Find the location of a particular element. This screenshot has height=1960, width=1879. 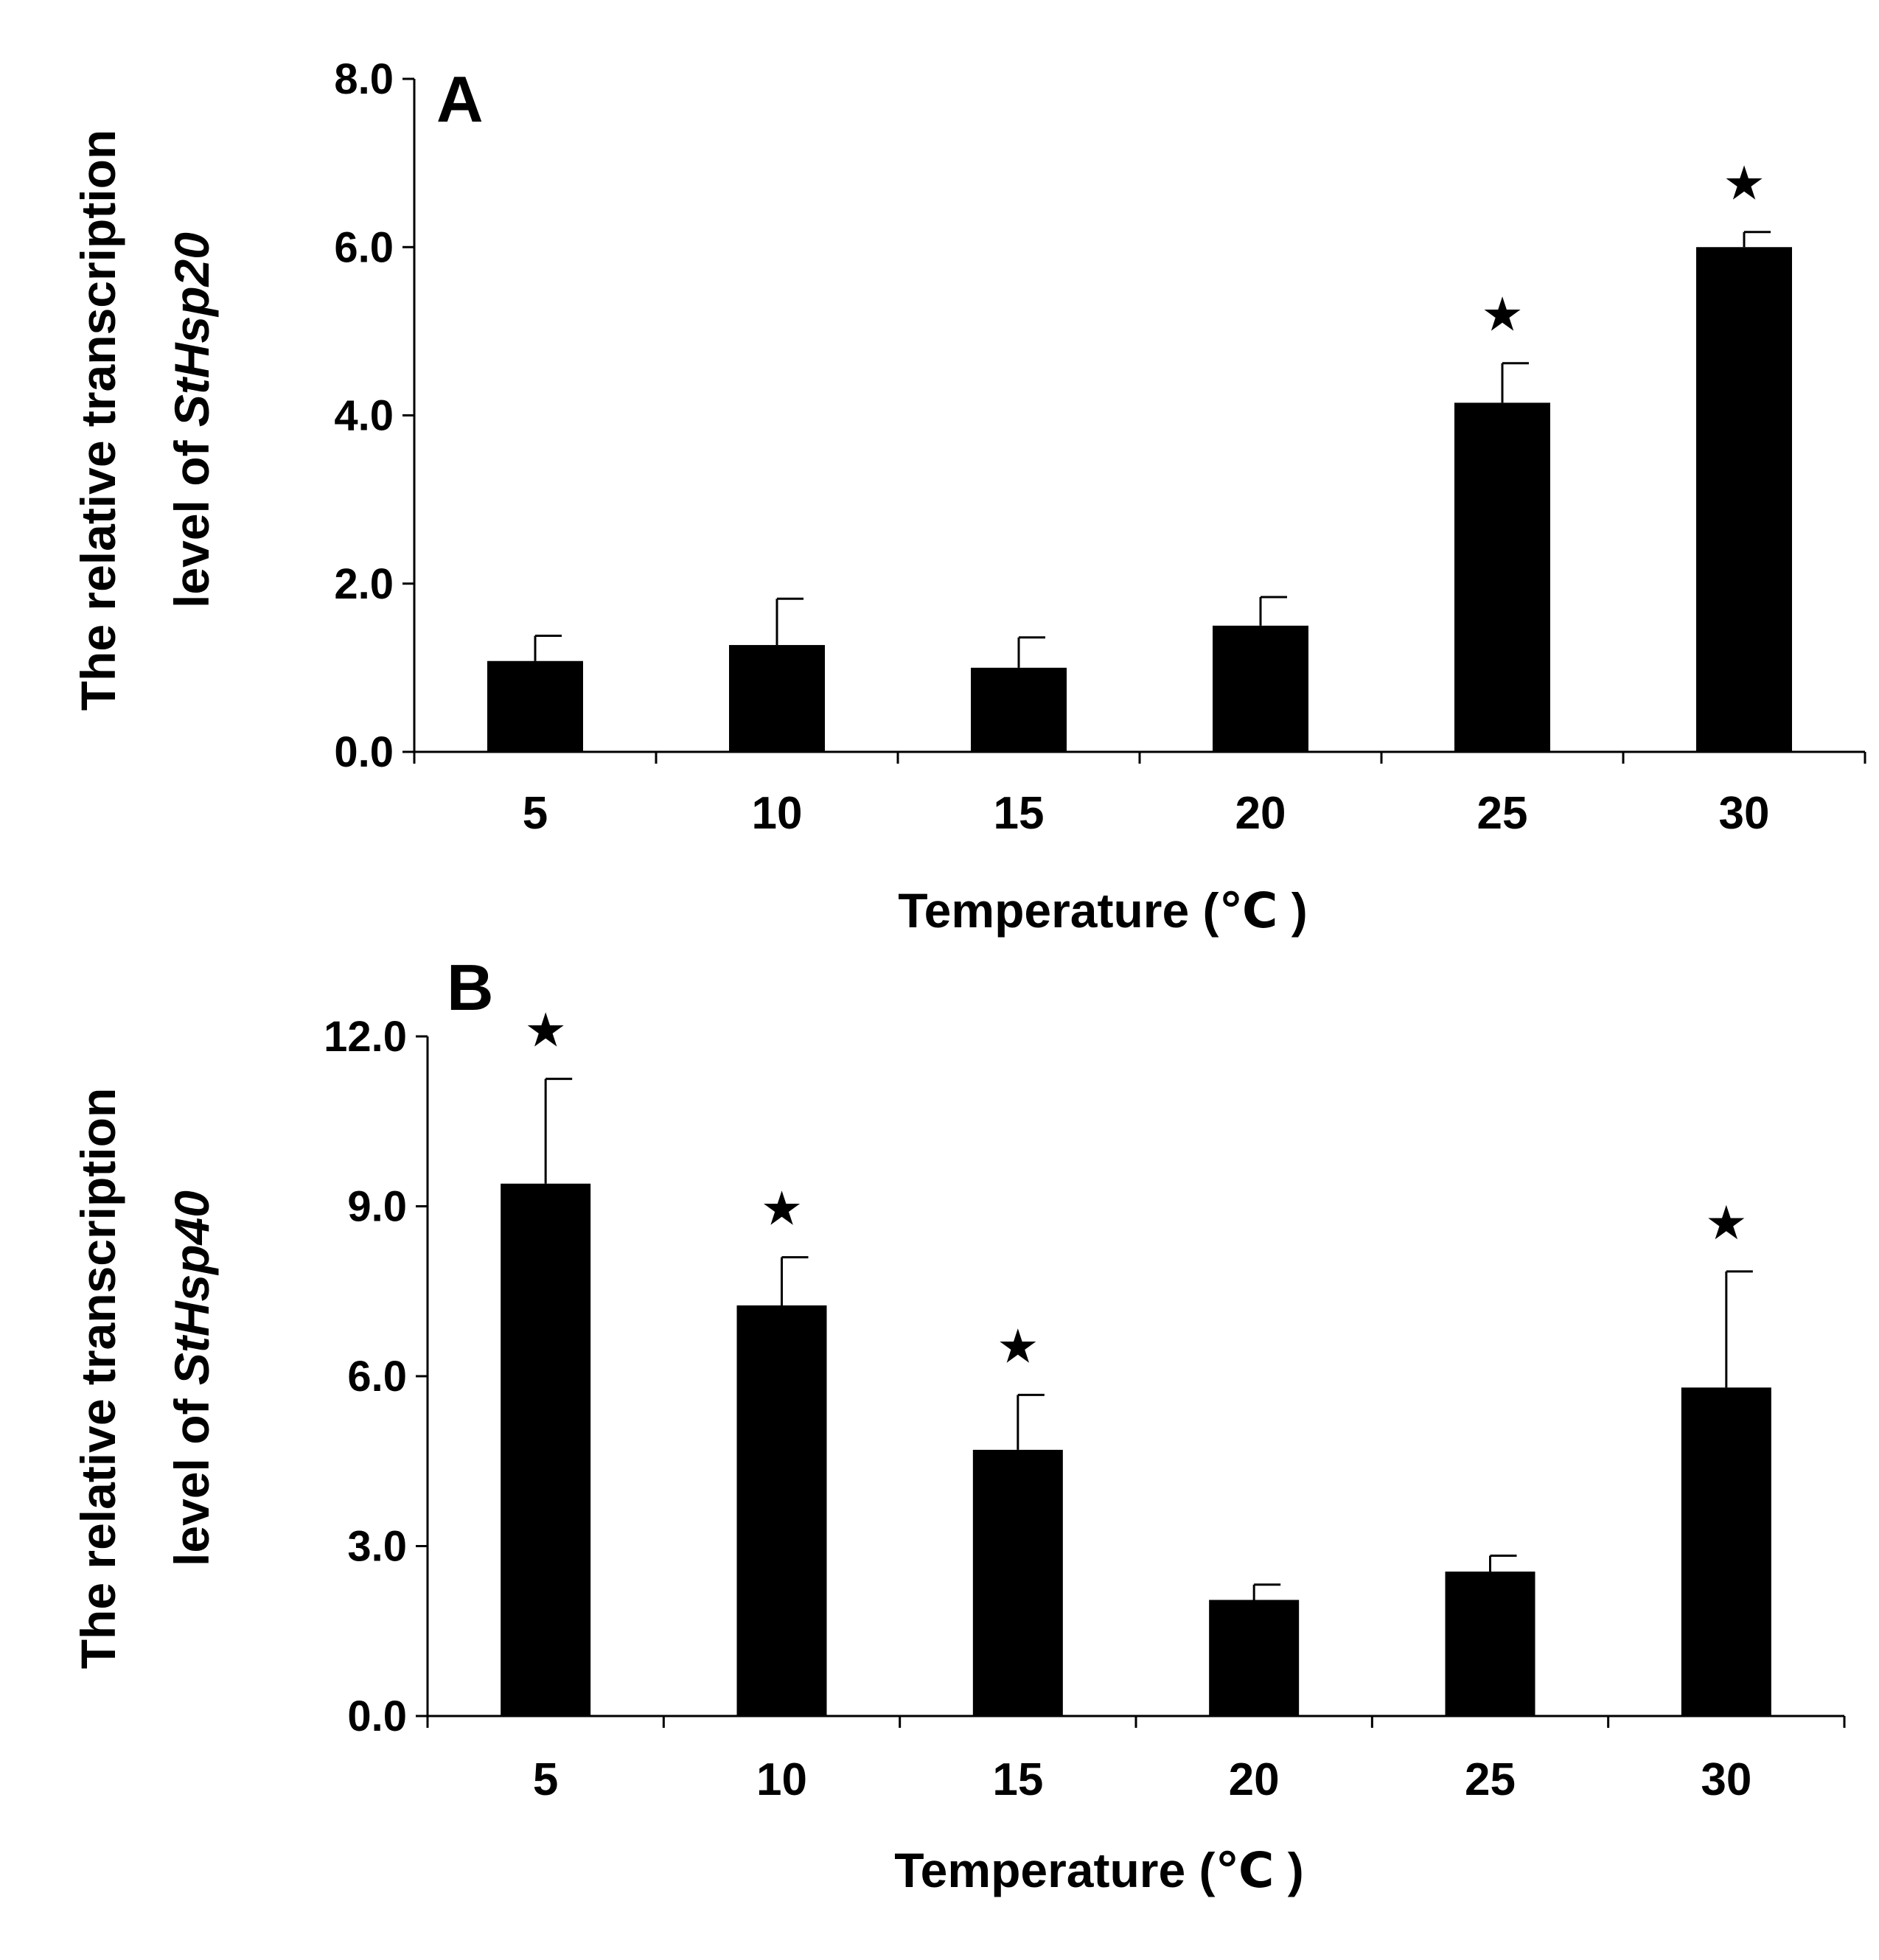

y-axis-title-gene: StHsp20 is located at coordinates (191, 329).